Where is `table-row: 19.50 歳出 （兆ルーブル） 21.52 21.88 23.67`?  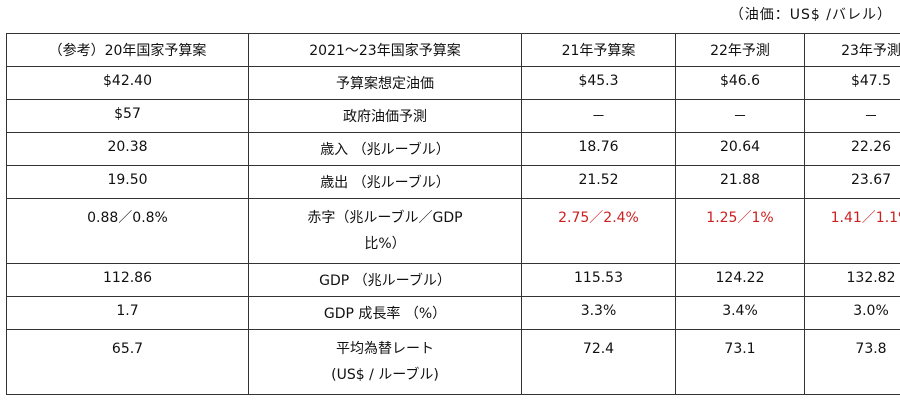 table-row: 19.50 歳出 （兆ルーブル） 21.52 21.88 23.67 is located at coordinates (453, 182).